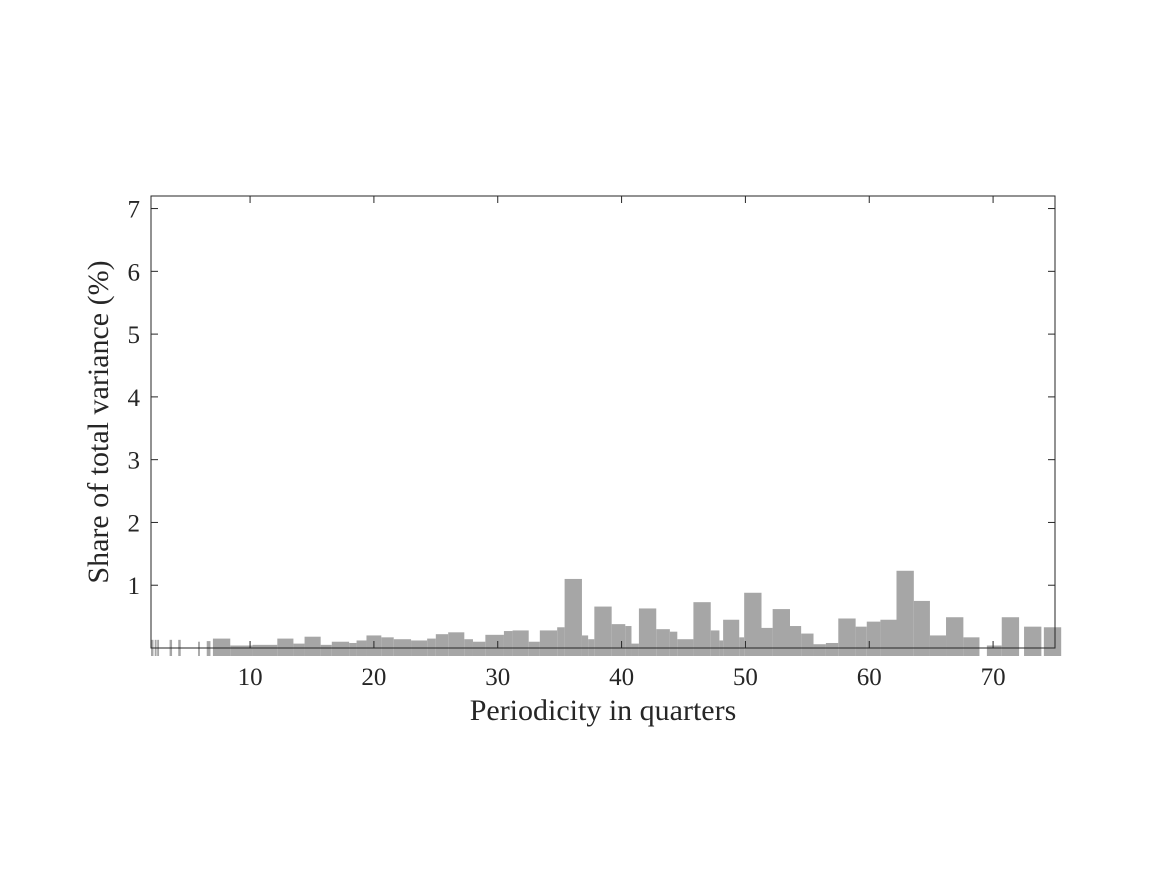 This screenshot has height=875, width=1167. Describe the element at coordinates (869, 677) in the screenshot. I see `x-tick-label-60: 60` at that location.